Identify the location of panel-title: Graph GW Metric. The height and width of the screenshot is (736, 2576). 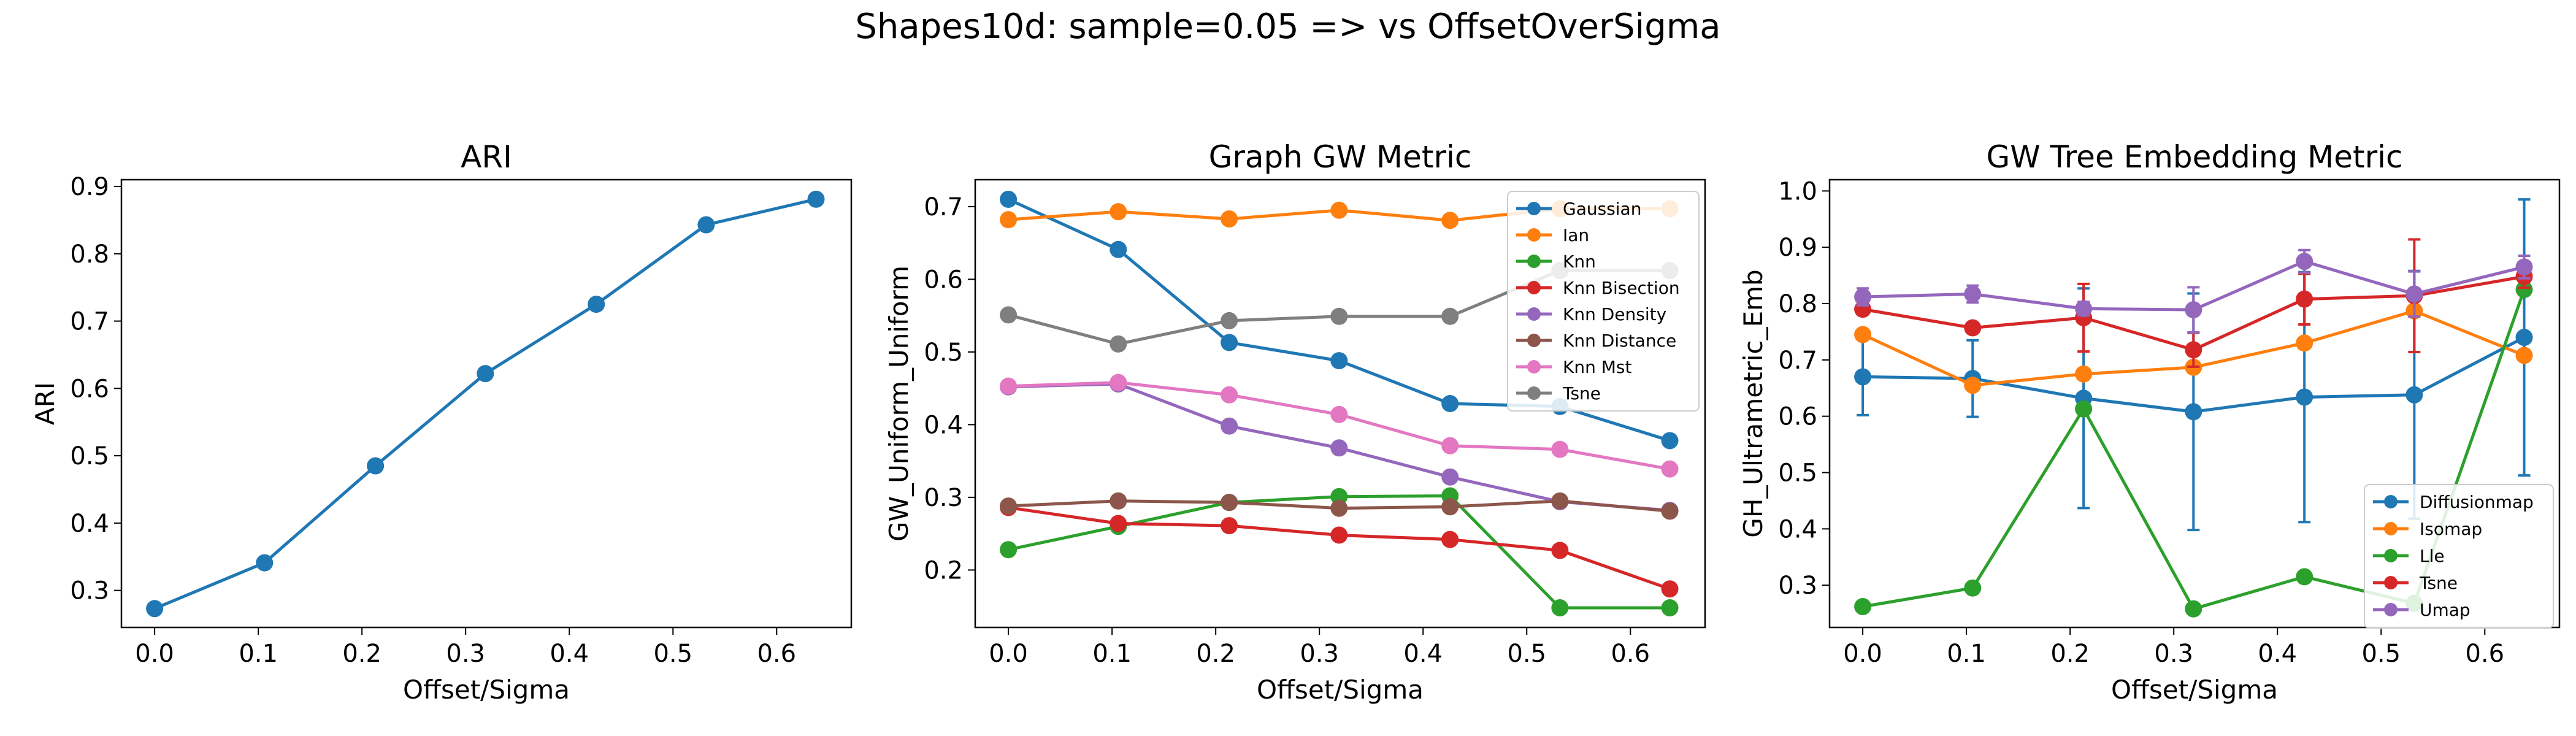
(1340, 157).